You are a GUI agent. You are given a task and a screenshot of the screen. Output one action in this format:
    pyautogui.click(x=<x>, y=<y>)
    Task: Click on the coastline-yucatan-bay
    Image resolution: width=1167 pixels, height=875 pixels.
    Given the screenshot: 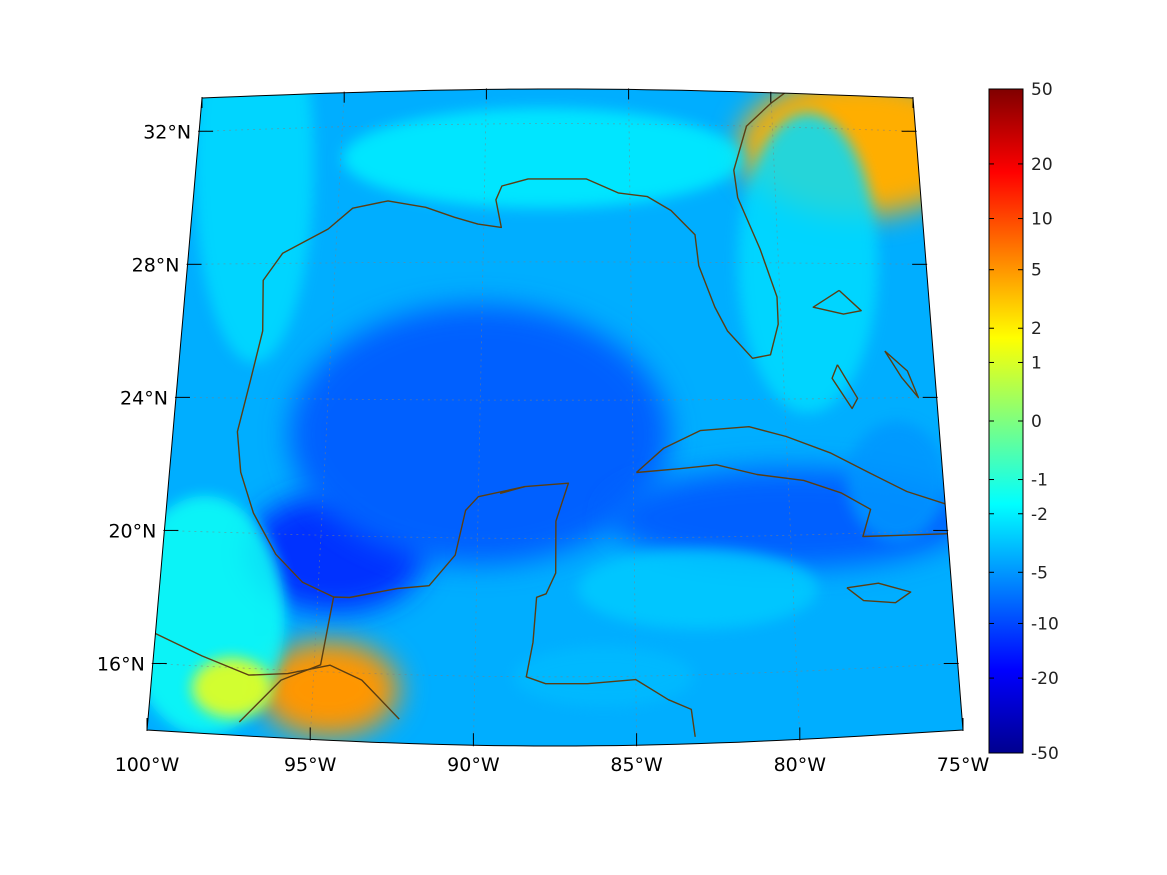 What is the action you would take?
    pyautogui.click(x=512, y=490)
    